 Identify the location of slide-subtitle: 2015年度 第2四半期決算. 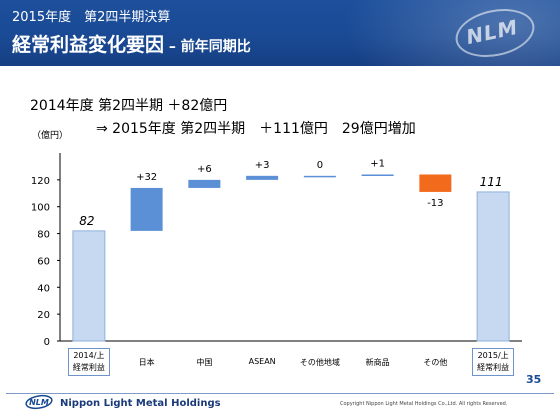
(91, 17).